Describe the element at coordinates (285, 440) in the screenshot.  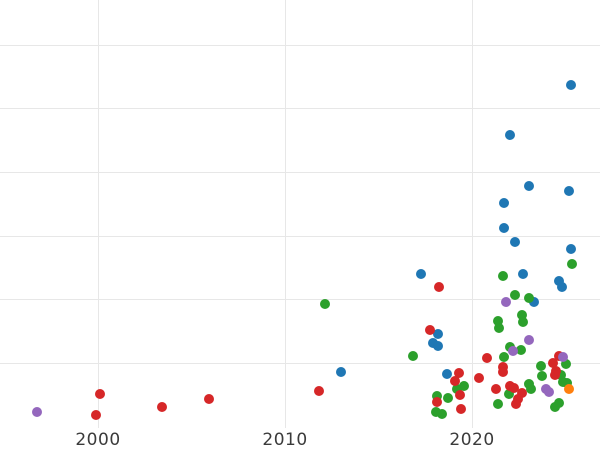
I see `x-tick-label: 2010` at that location.